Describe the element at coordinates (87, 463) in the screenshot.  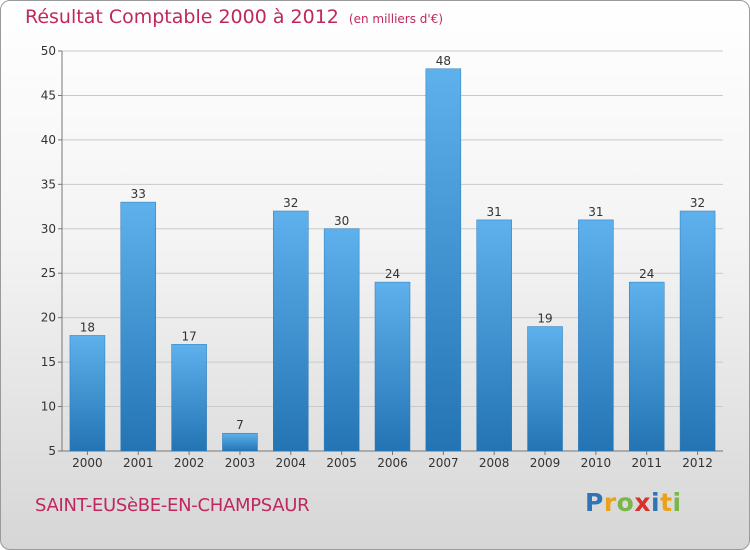
I see `x-tick-label-2000: 2000` at that location.